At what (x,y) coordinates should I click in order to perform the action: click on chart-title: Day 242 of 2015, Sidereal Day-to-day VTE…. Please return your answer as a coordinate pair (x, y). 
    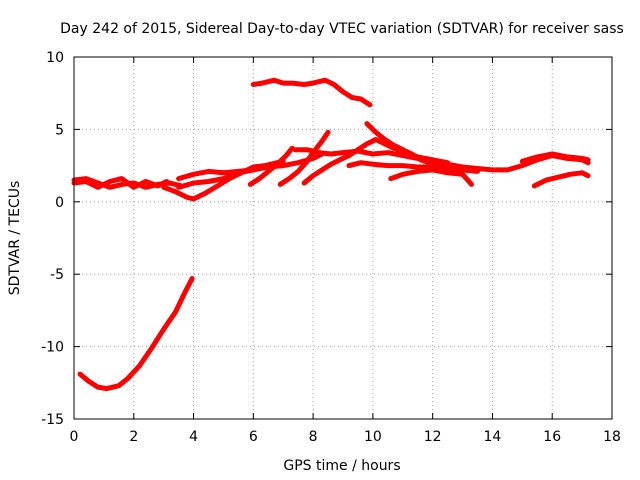
    Looking at the image, I should click on (342, 29).